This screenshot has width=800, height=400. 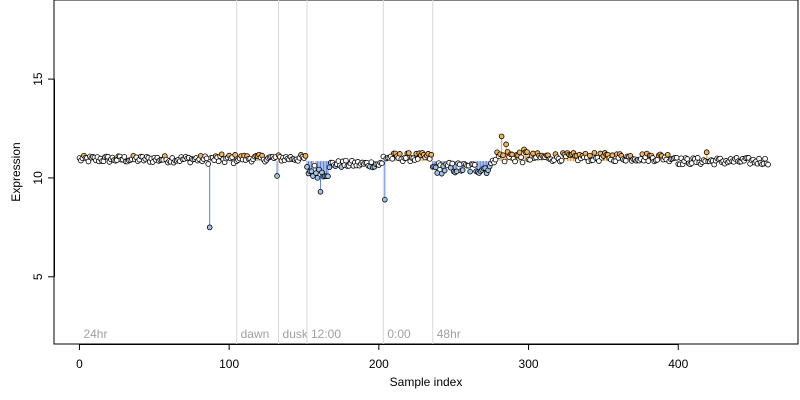 I want to click on y-tick-label: 15, so click(x=38, y=79).